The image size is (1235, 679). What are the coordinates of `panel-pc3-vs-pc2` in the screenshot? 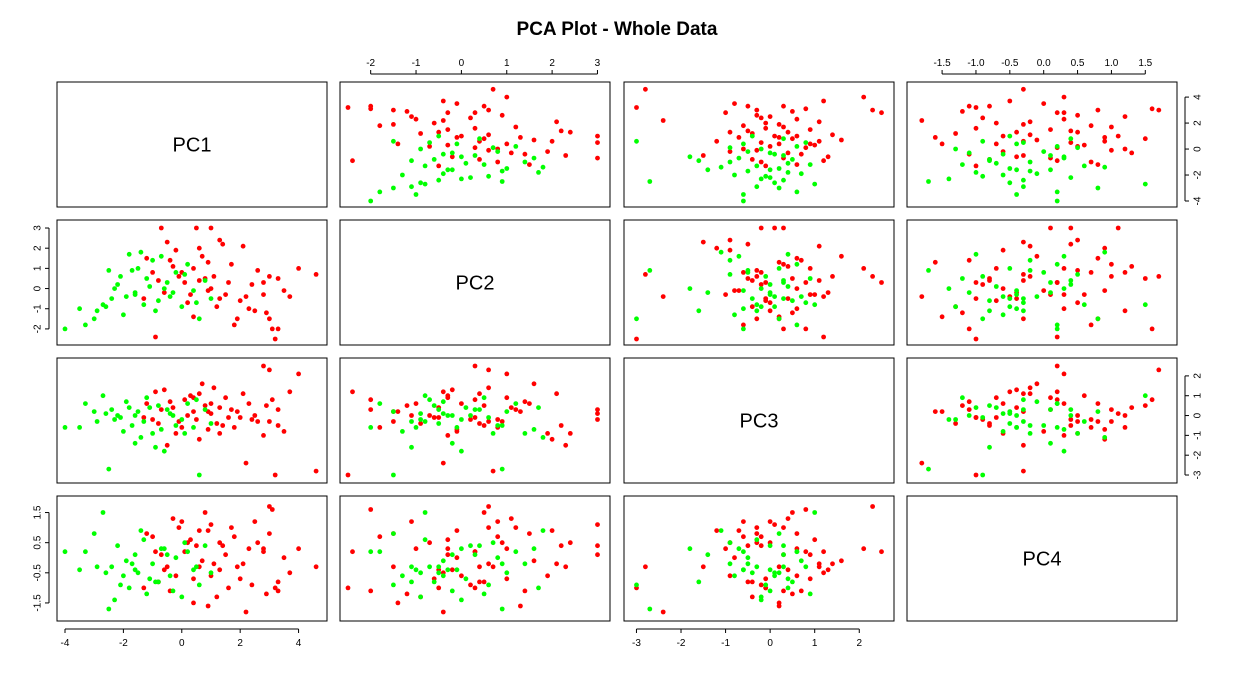 It's located at (475, 420).